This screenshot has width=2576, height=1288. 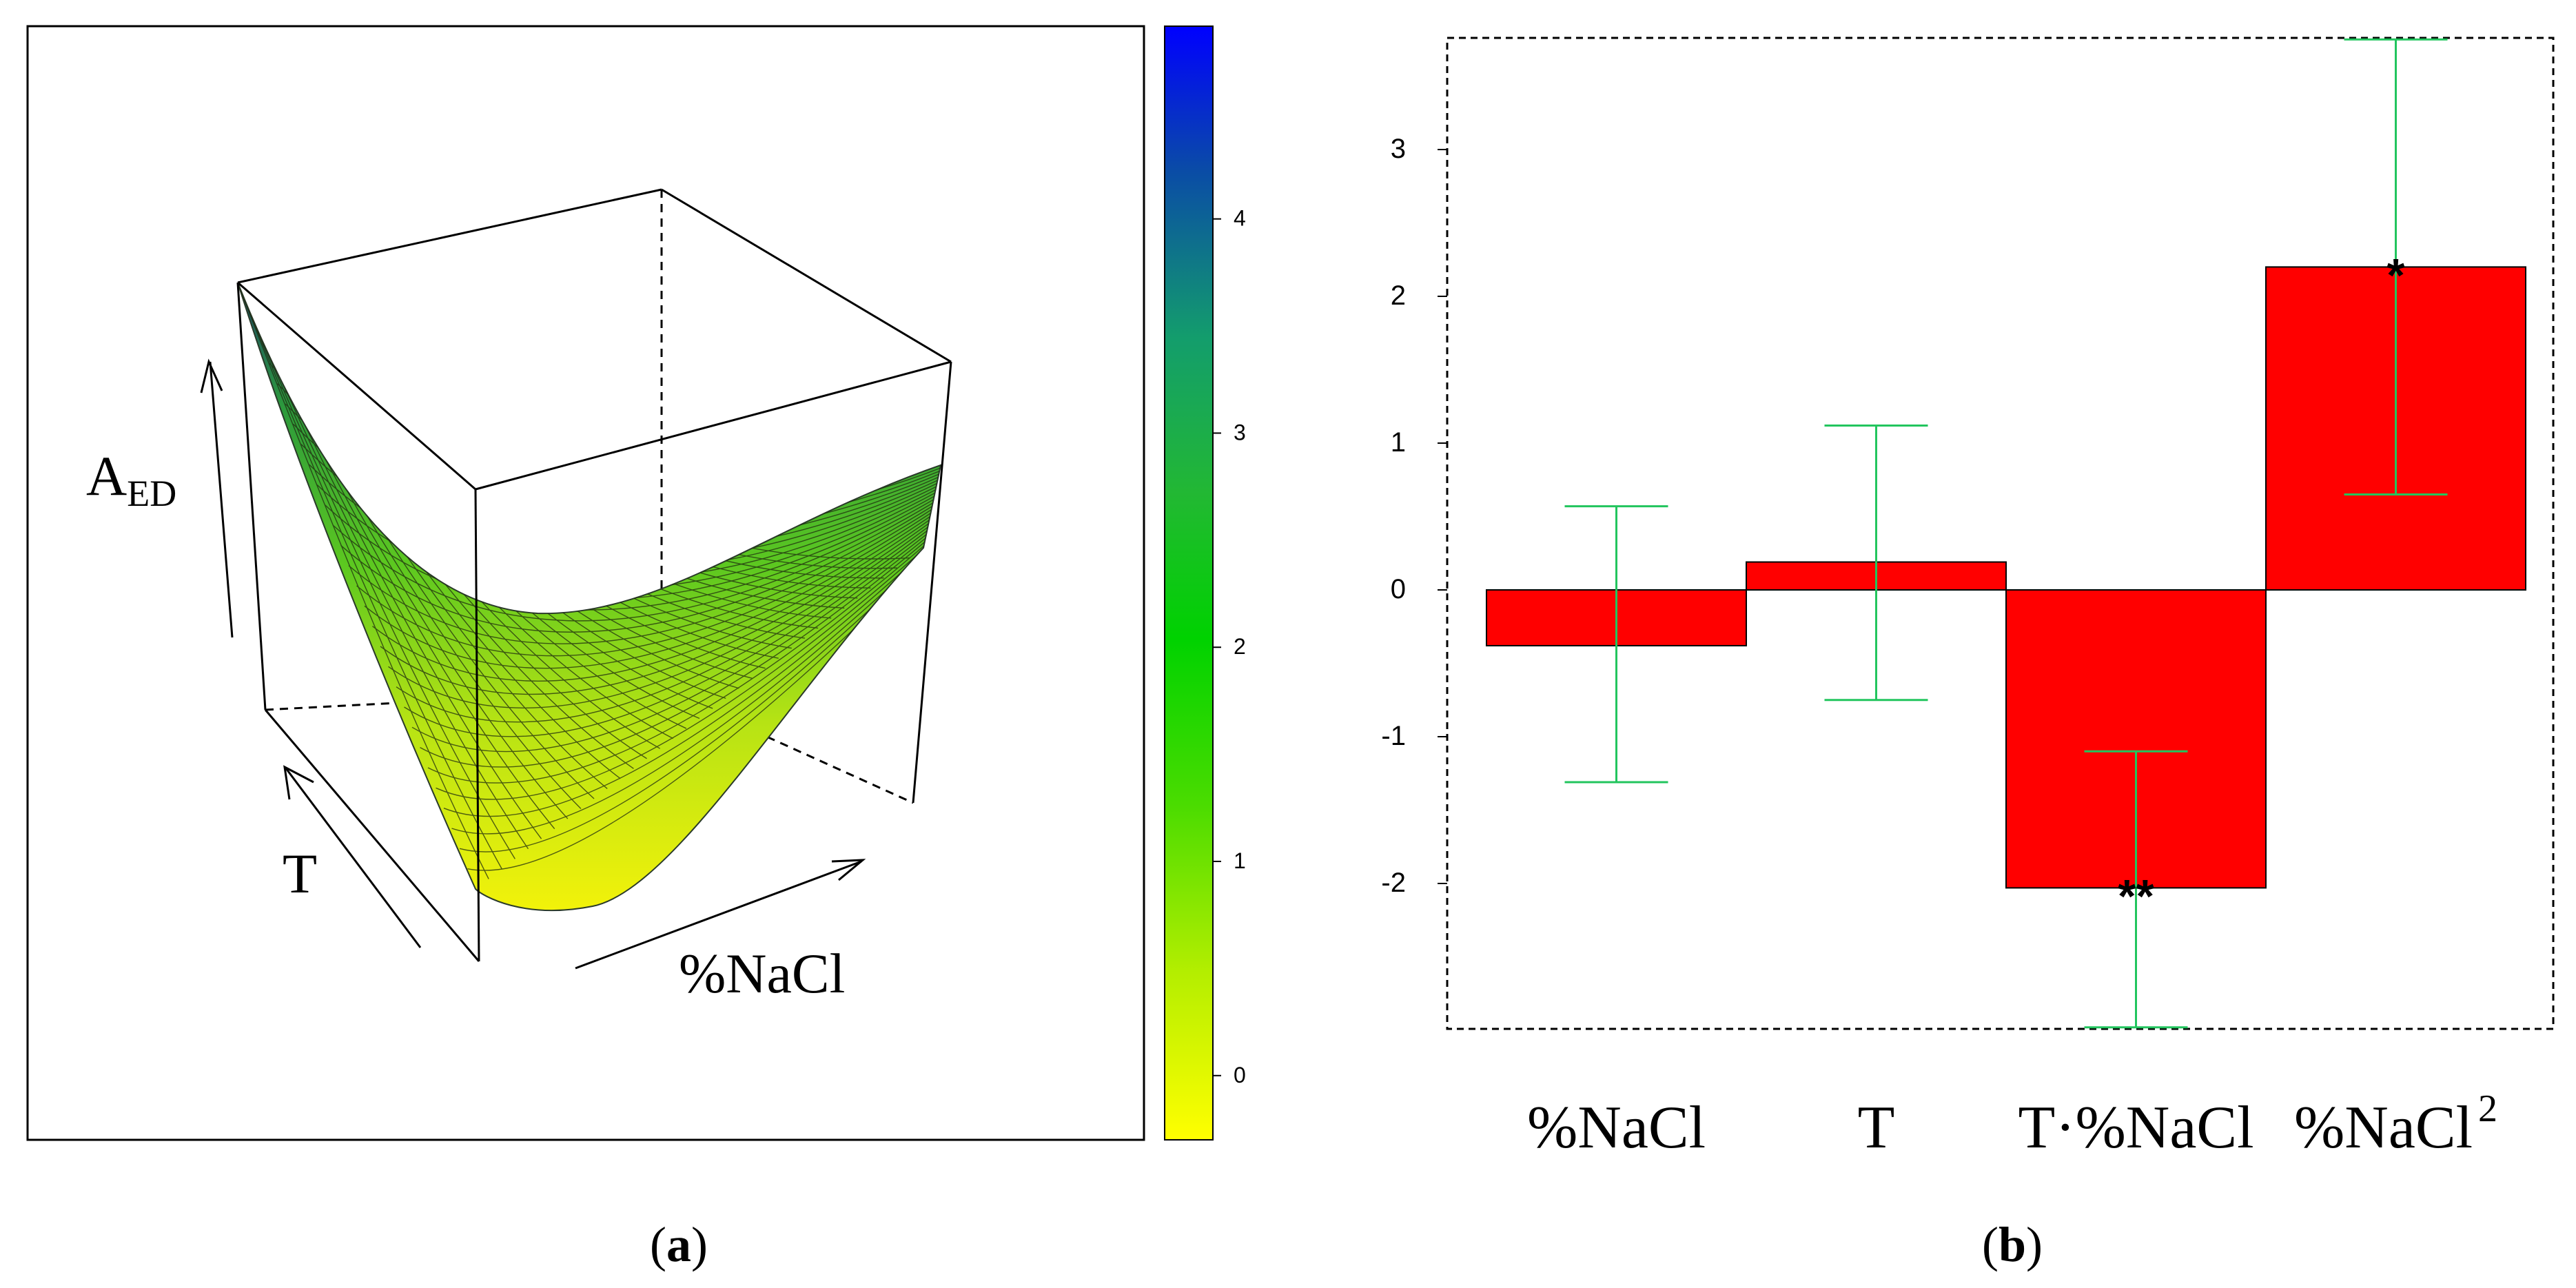 I want to click on significance-mark: *, so click(x=2395, y=275).